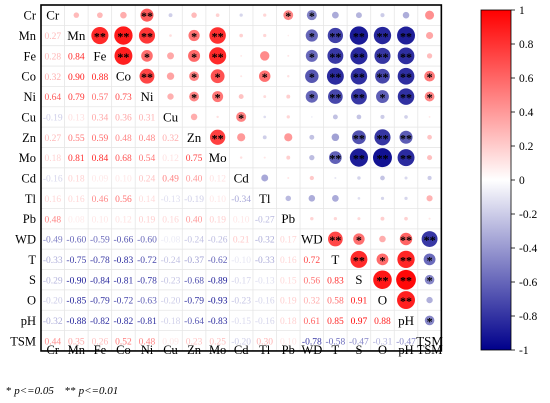 The height and width of the screenshot is (403, 550). I want to click on correlation-value: 0.23, so click(194, 342).